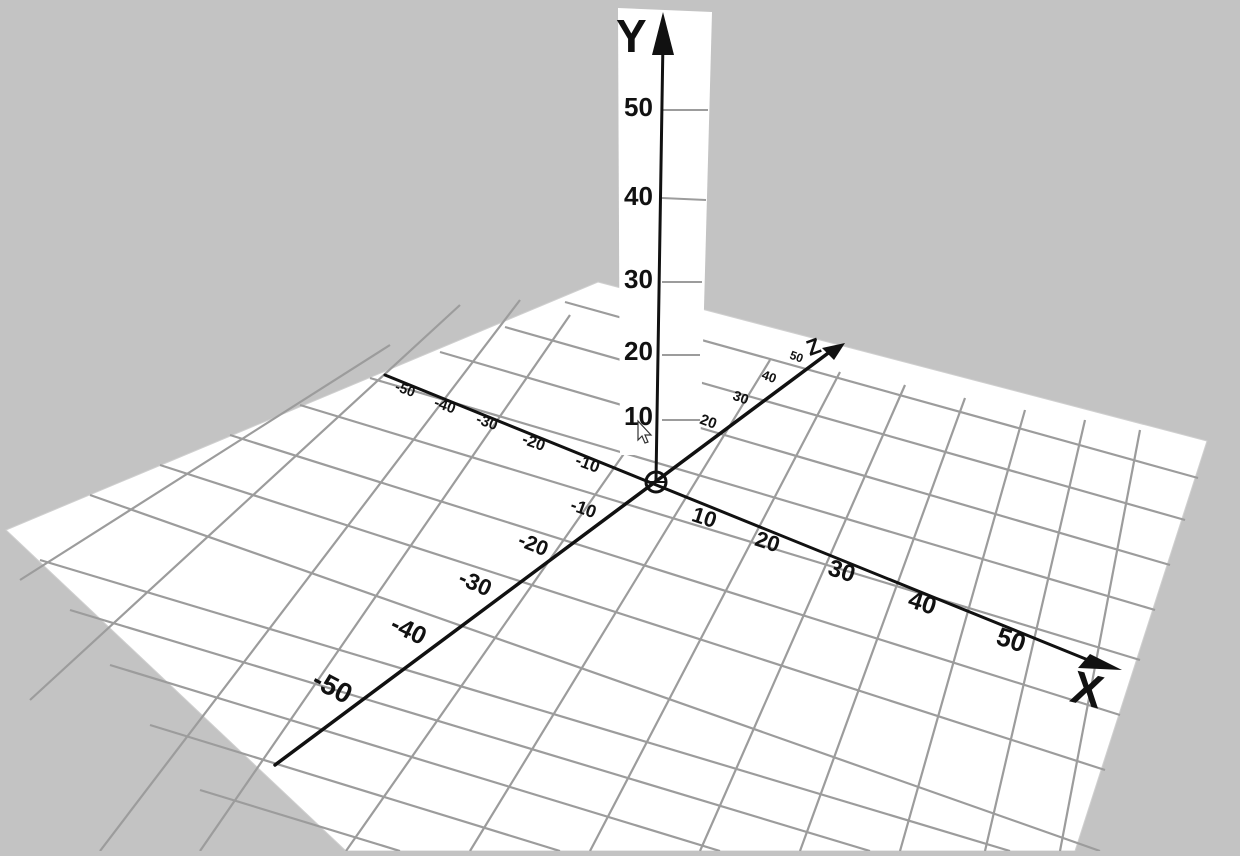  I want to click on x-axis-arrow-icon, so click(1100, 662).